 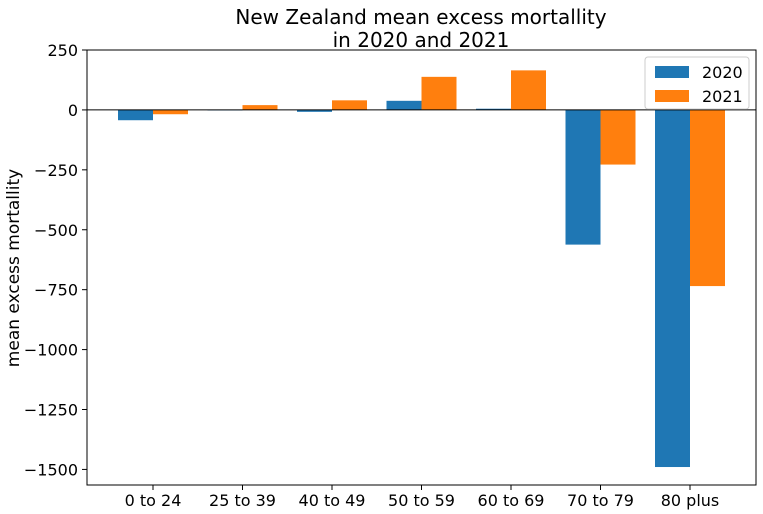 I want to click on legend-label-2021: 2021, so click(x=722, y=96).